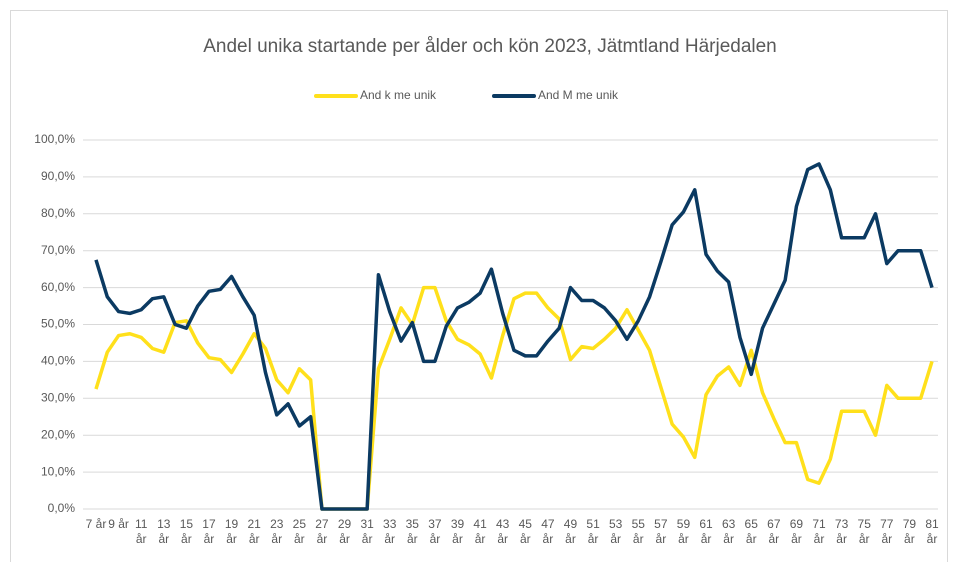 Image resolution: width=958 pixels, height=562 pixels. What do you see at coordinates (254, 531) in the screenshot?
I see `x-tick-label: 21 år` at bounding box center [254, 531].